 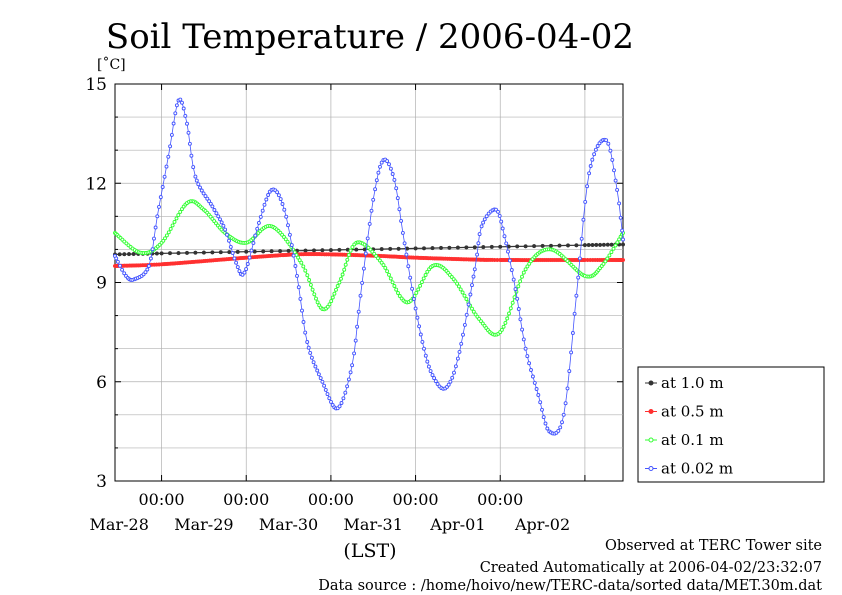 What do you see at coordinates (692, 440) in the screenshot?
I see `legend-entry: at 0.1 m` at bounding box center [692, 440].